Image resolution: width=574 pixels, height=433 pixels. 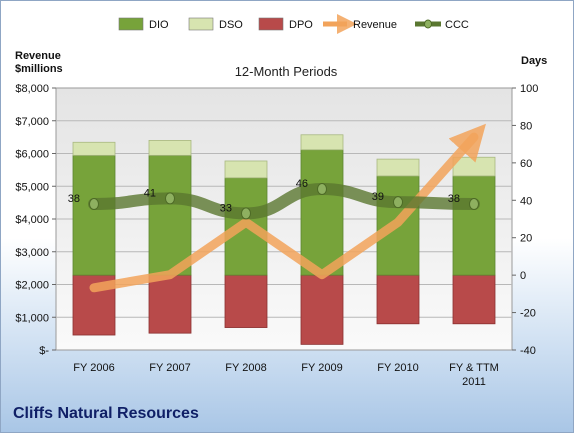 I want to click on legend-label-ccc: CCC, so click(x=457, y=25).